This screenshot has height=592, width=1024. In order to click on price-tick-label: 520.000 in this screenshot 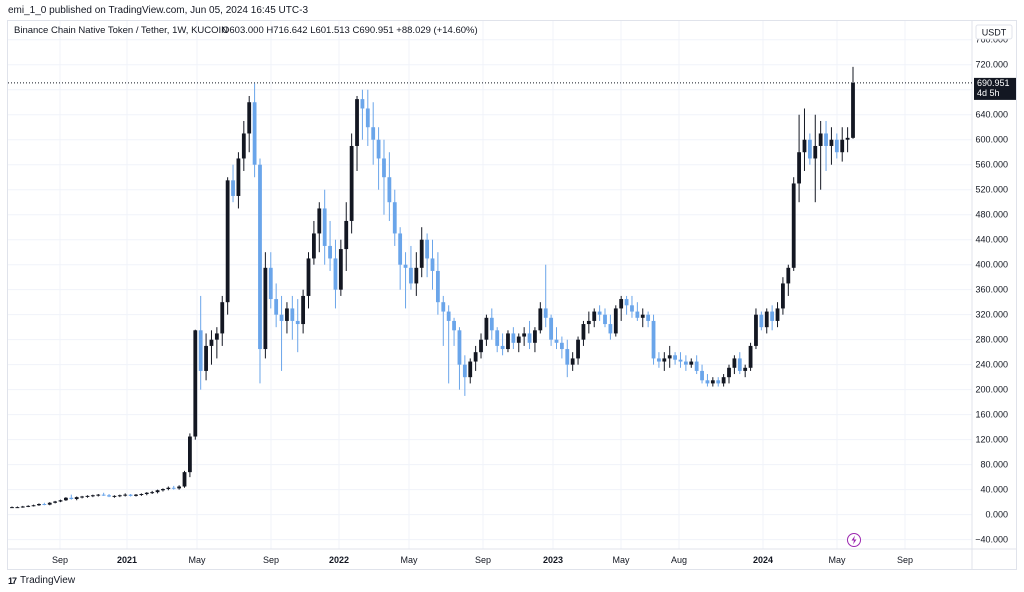, I will do `click(991, 190)`.